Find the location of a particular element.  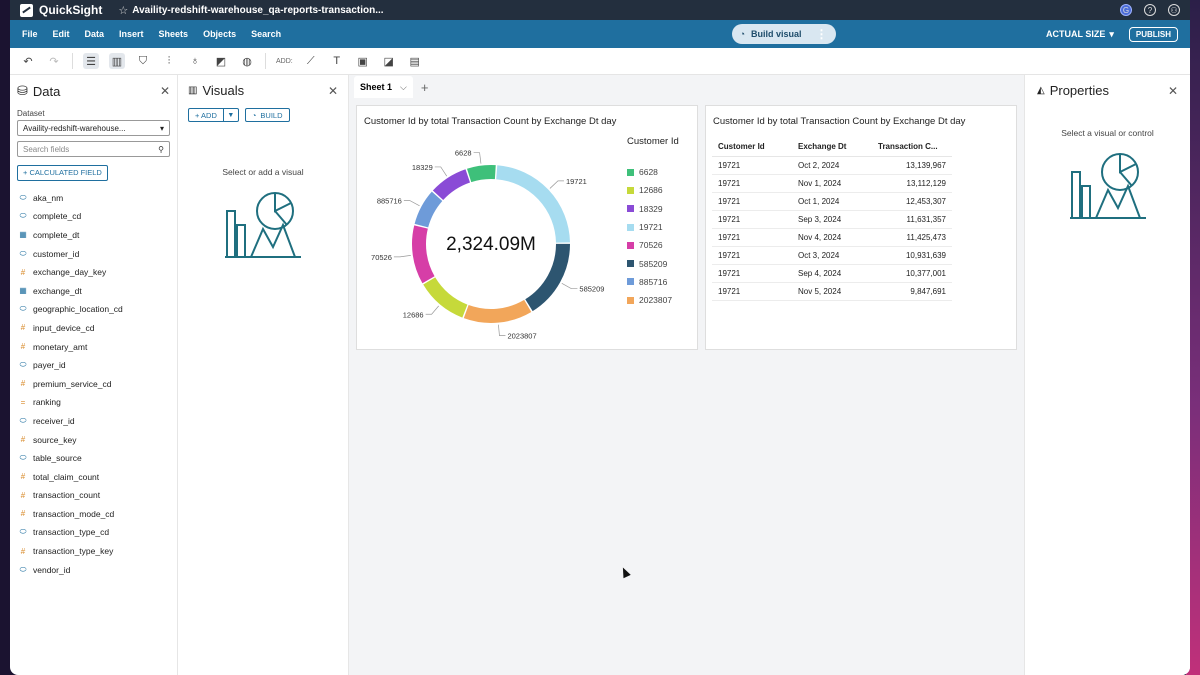

actions-icon: ◩ is located at coordinates (221, 61).